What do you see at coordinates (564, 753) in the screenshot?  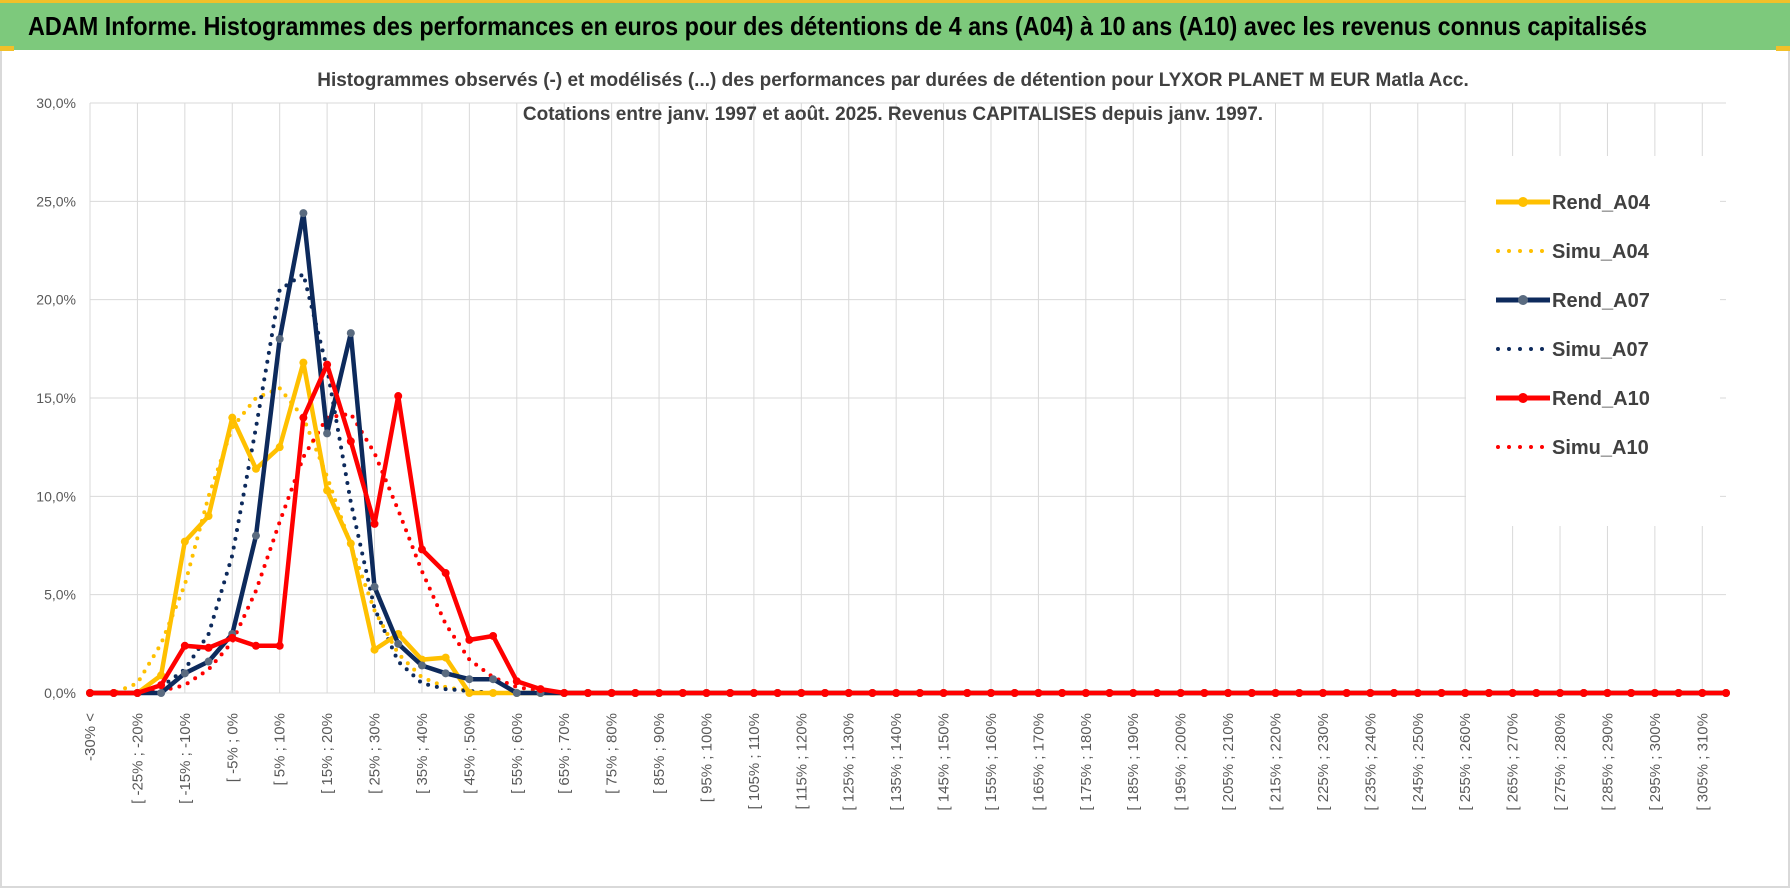 I see `x-tick-label: [ 65% ; 70%` at bounding box center [564, 753].